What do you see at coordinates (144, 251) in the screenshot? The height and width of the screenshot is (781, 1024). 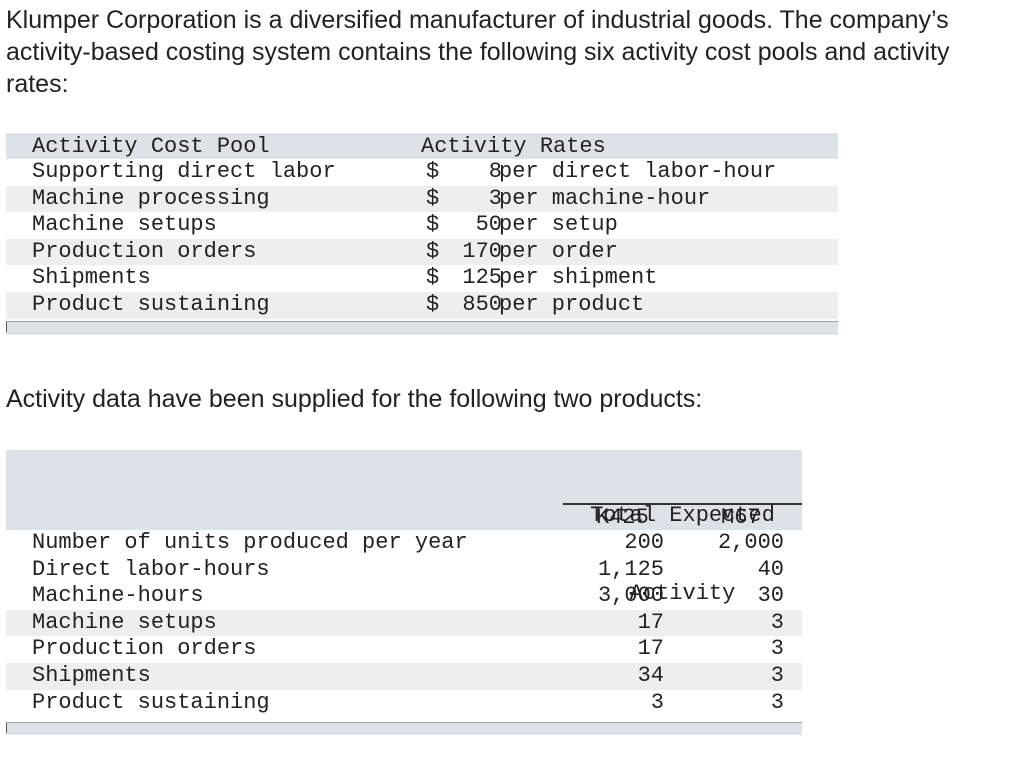 I see `pool-name: Production orders` at bounding box center [144, 251].